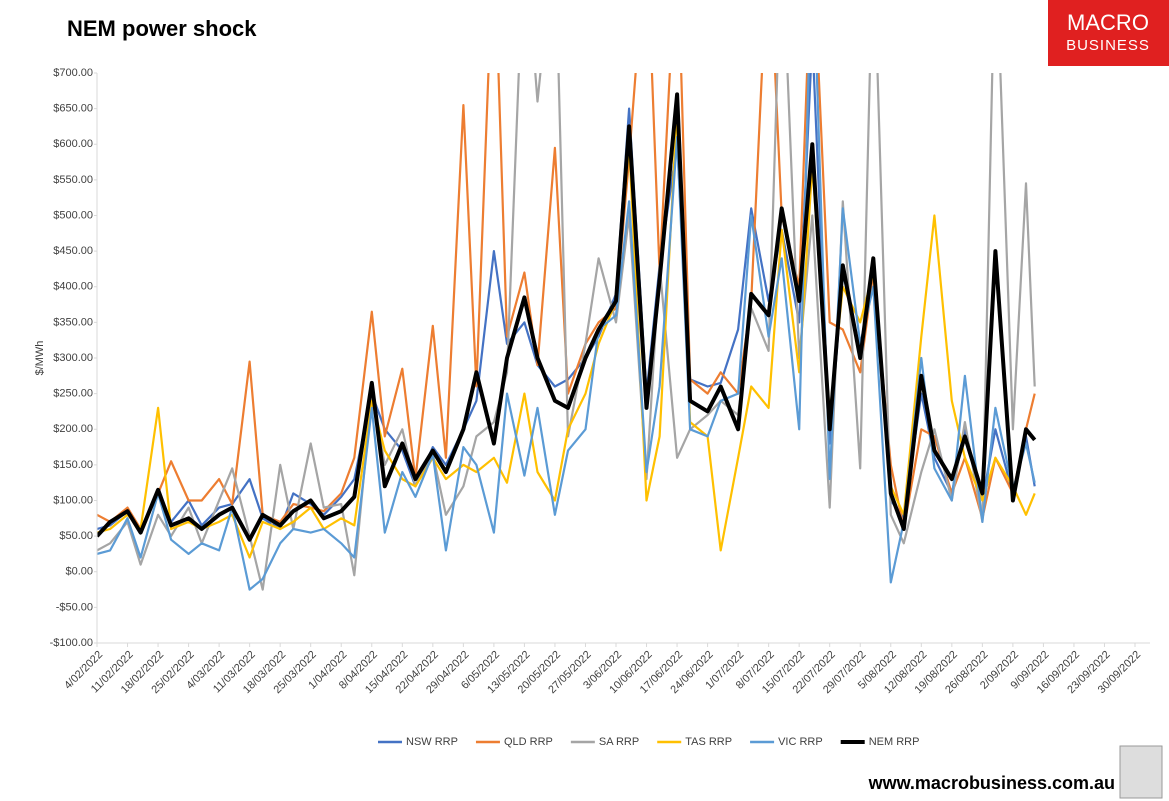  Describe the element at coordinates (73, 73) in the screenshot. I see `y-tick-label: $700.00` at that location.